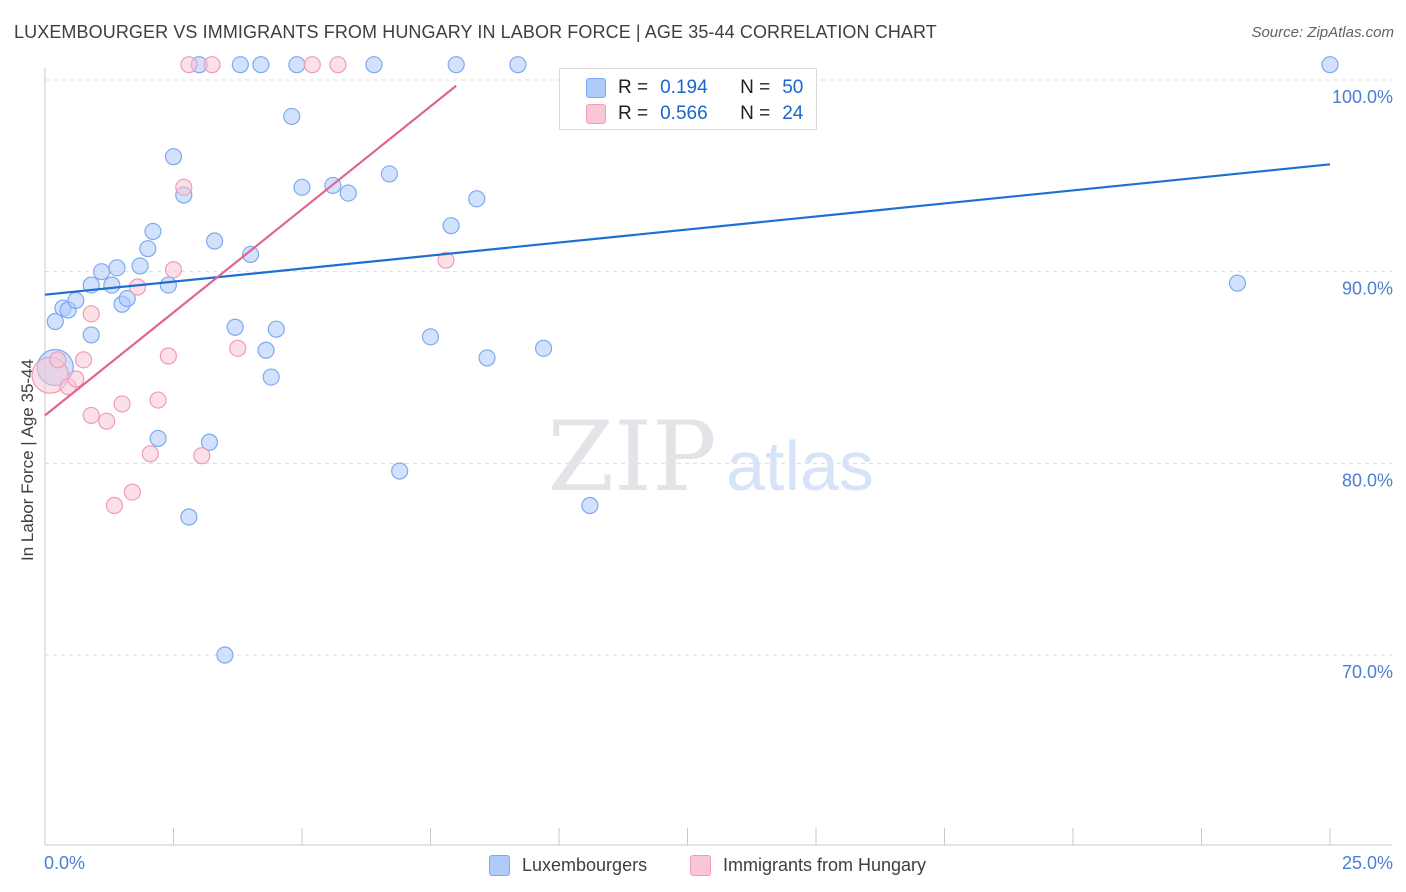  Describe the element at coordinates (793, 113) in the screenshot. I see `n-value: 24` at that location.